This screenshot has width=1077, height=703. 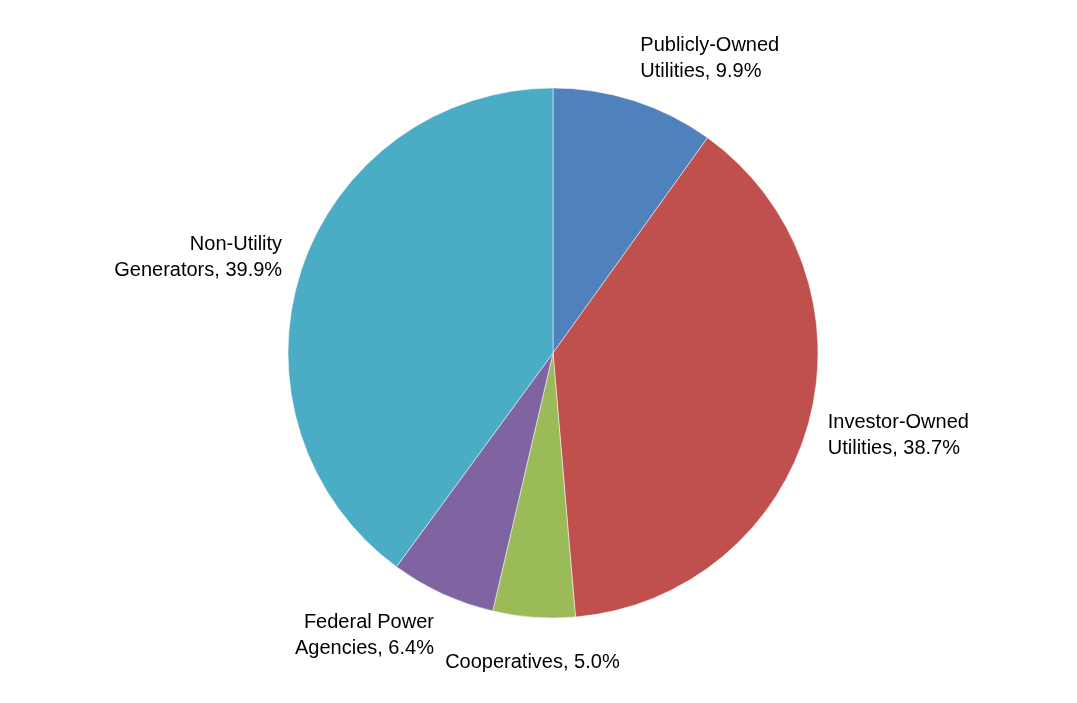 I want to click on slice-label: Cooperatives, 5.0%, so click(x=532, y=661).